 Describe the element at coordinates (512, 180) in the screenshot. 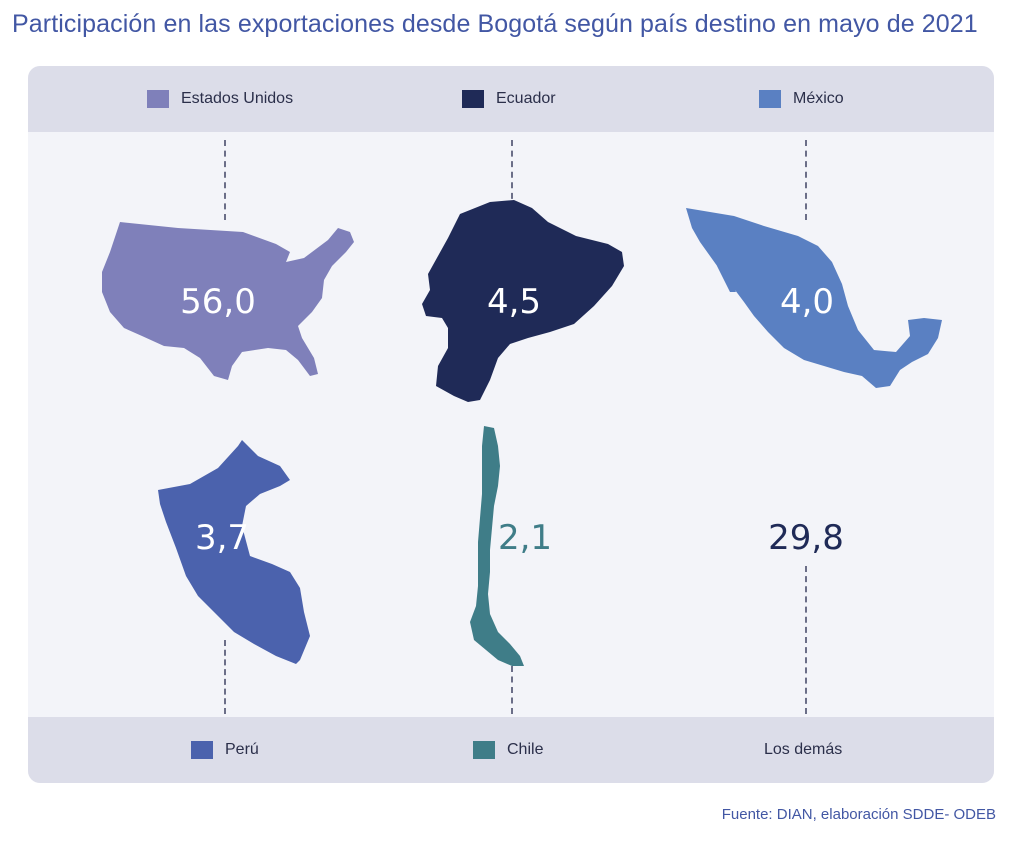

I see `connector-line-ecuador` at that location.